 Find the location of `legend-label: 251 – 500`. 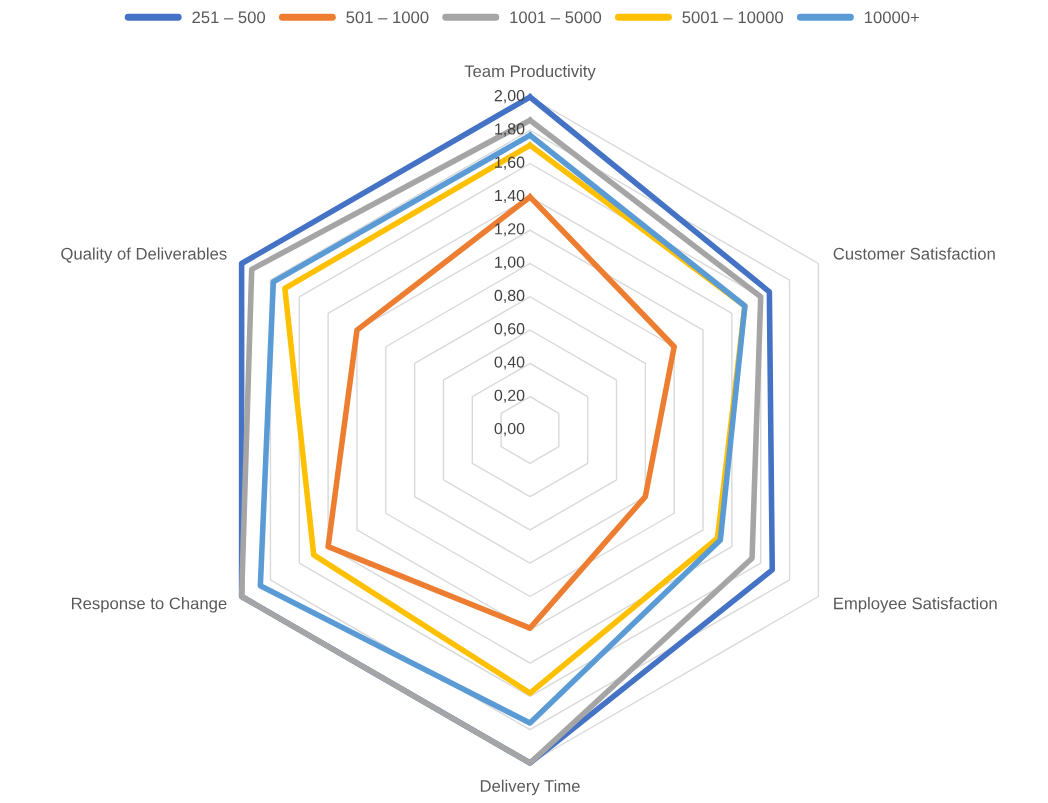

legend-label: 251 – 500 is located at coordinates (229, 17).